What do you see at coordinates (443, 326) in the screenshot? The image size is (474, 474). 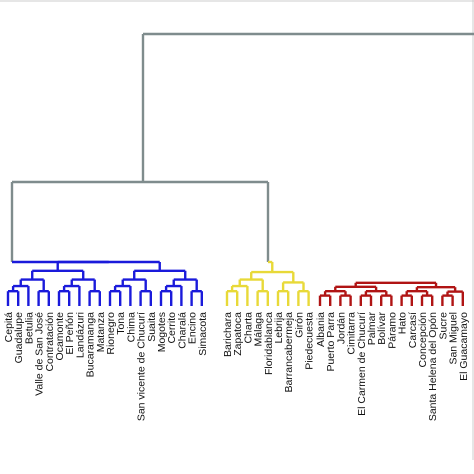 I see `leaf-label: Sucre` at bounding box center [443, 326].